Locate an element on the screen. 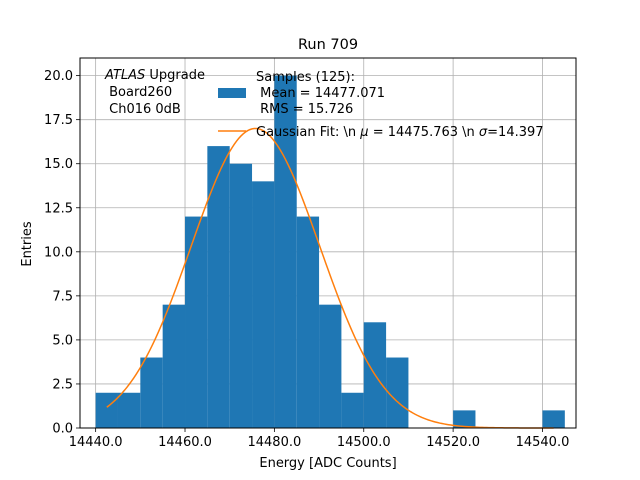 This screenshot has width=640, height=480. y-tick-label: 7.5 is located at coordinates (62, 296).